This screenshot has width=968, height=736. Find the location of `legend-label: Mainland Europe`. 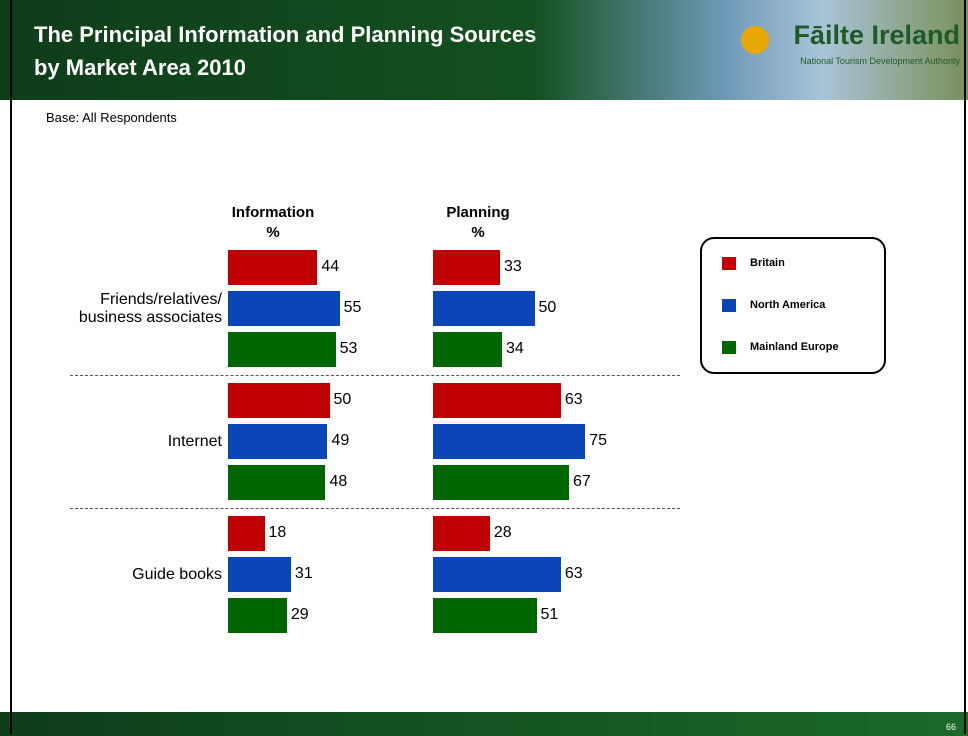

legend-label: Mainland Europe is located at coordinates (794, 347).